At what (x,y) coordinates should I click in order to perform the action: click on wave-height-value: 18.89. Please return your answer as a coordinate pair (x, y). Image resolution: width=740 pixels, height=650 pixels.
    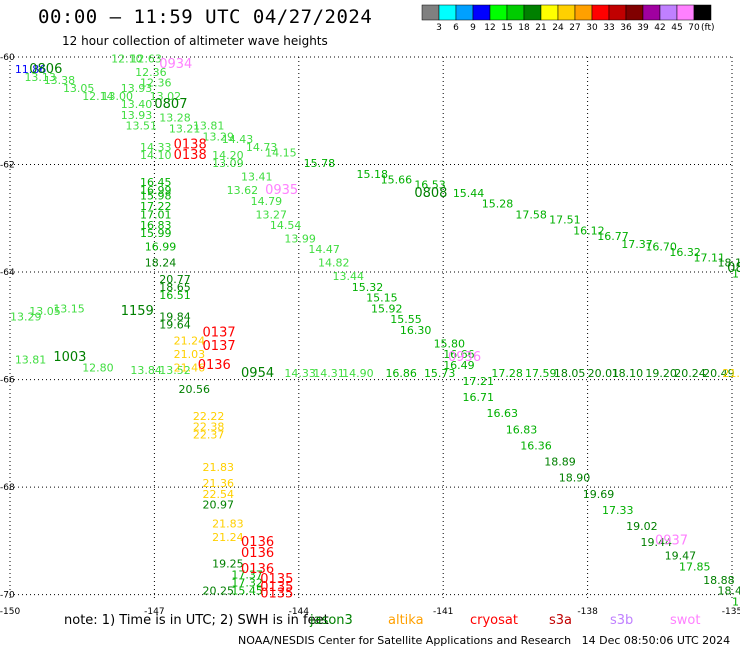
    Looking at the image, I should click on (560, 462).